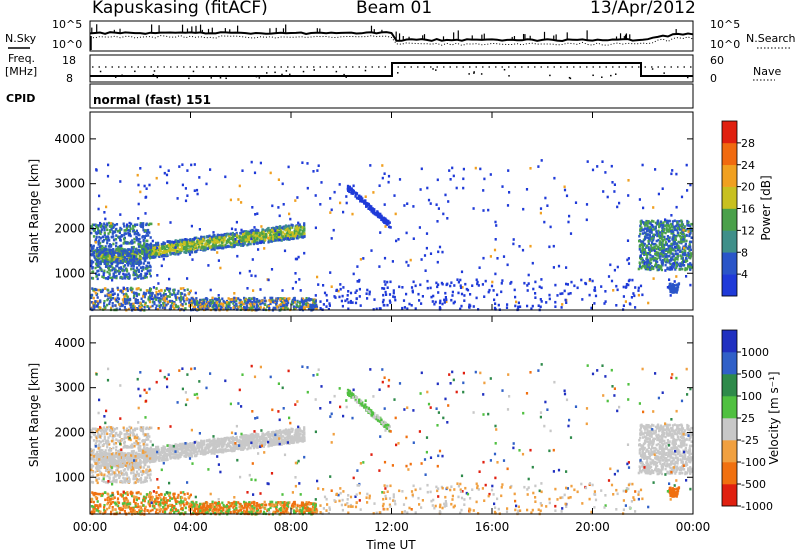  Describe the element at coordinates (393, 68) in the screenshot. I see `freq-panel: Freq. [MHz] 18 8 60 0 Nave` at that location.